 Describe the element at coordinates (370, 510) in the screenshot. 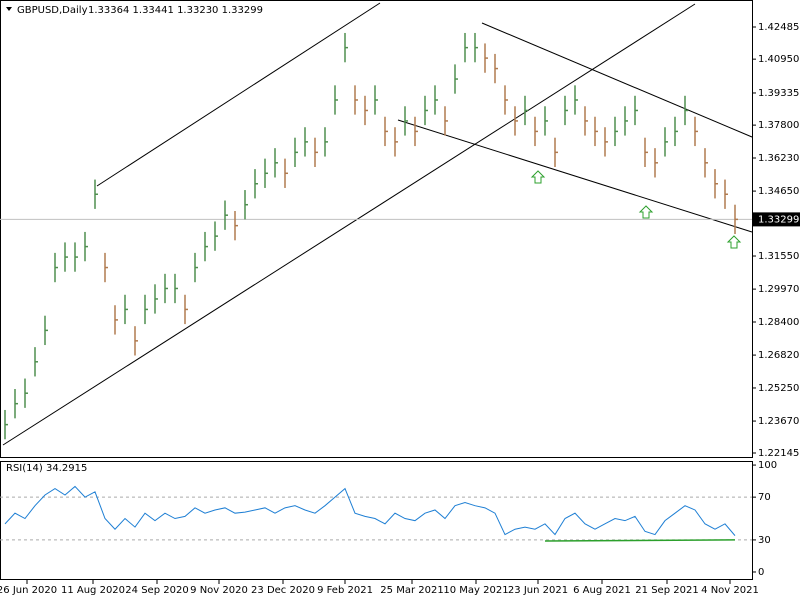

I see `rsi-line` at that location.